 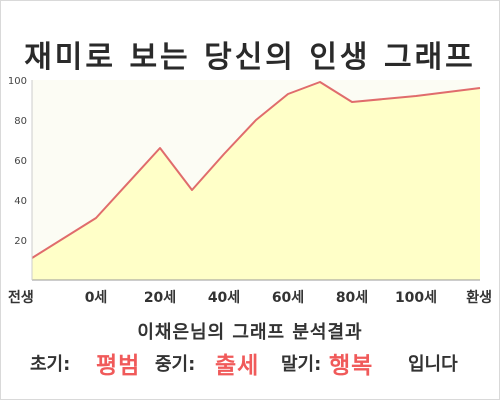 I want to click on analysis-heading: 이채은님의 그래프 분석결과, so click(x=250, y=332).